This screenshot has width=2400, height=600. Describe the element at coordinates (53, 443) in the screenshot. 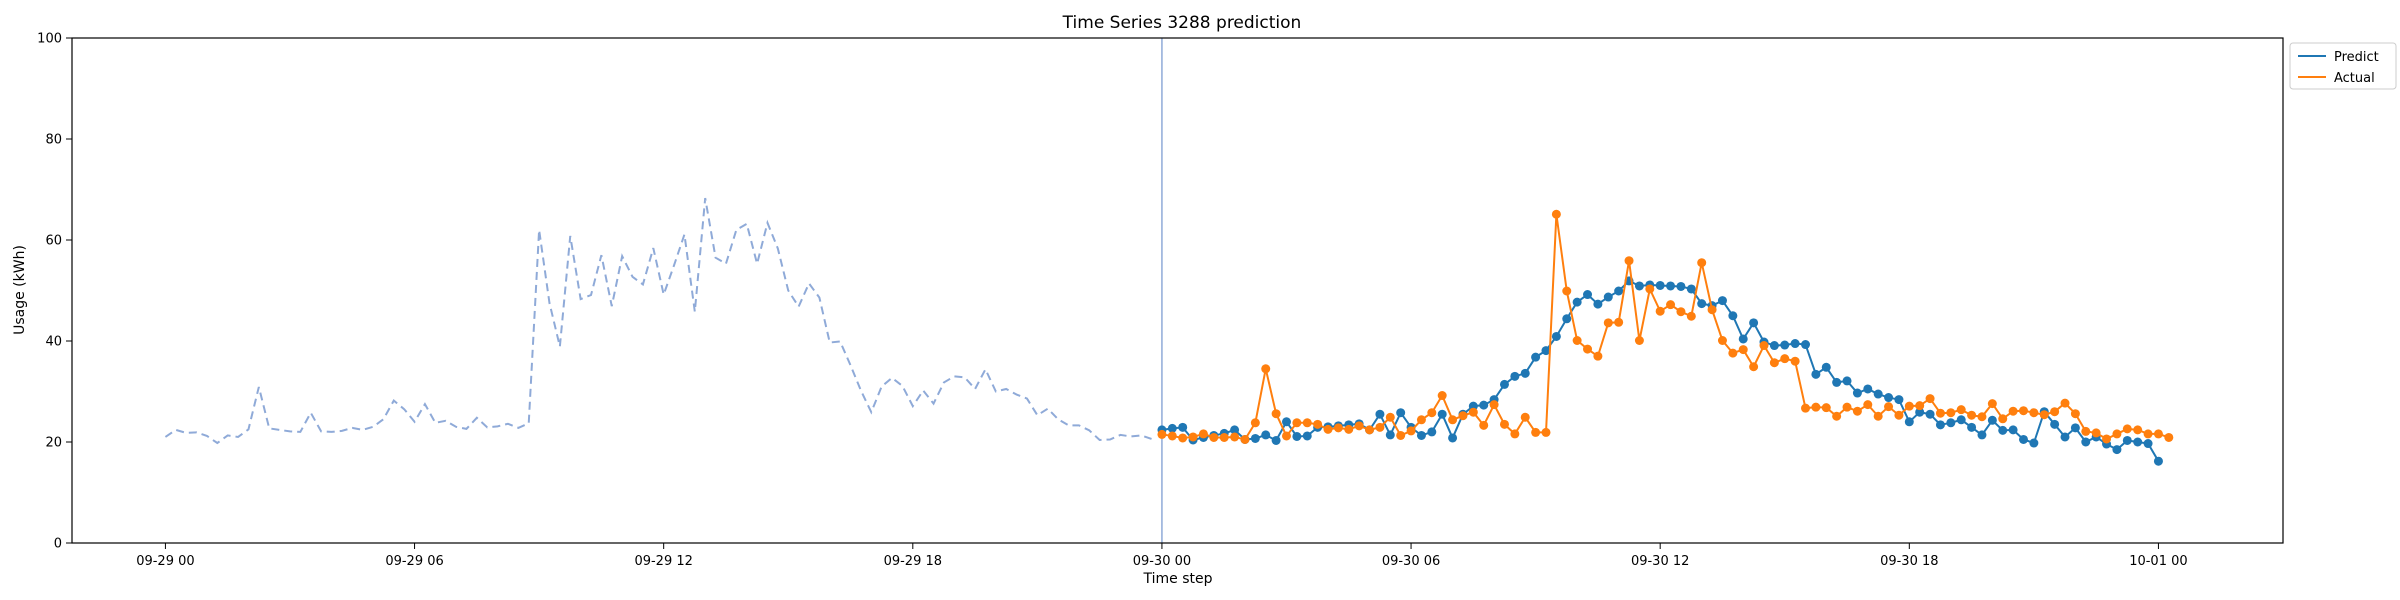

I see `y-tick-label: 20` at that location.